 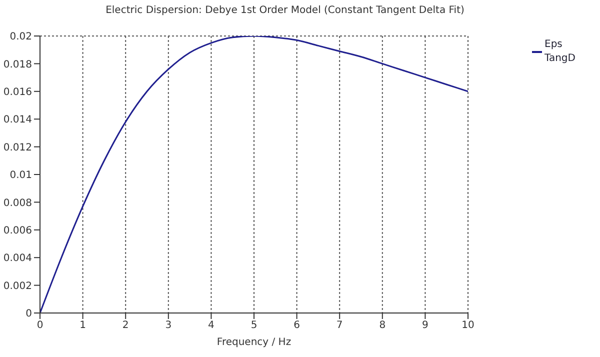 What do you see at coordinates (40, 326) in the screenshot?
I see `x-tick-label: 0` at bounding box center [40, 326].